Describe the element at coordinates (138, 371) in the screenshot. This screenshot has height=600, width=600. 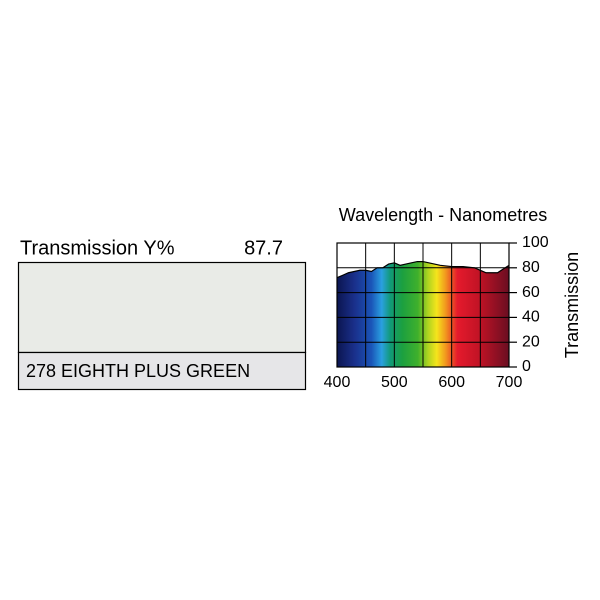
I see `filter-name: 278 EIGHTH PLUS GREEN` at that location.